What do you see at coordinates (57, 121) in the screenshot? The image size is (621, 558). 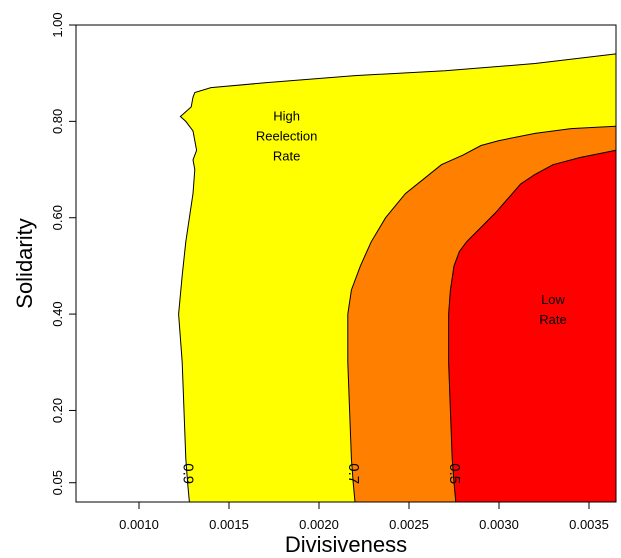 I see `y-tick-label-4: 0.80` at bounding box center [57, 121].